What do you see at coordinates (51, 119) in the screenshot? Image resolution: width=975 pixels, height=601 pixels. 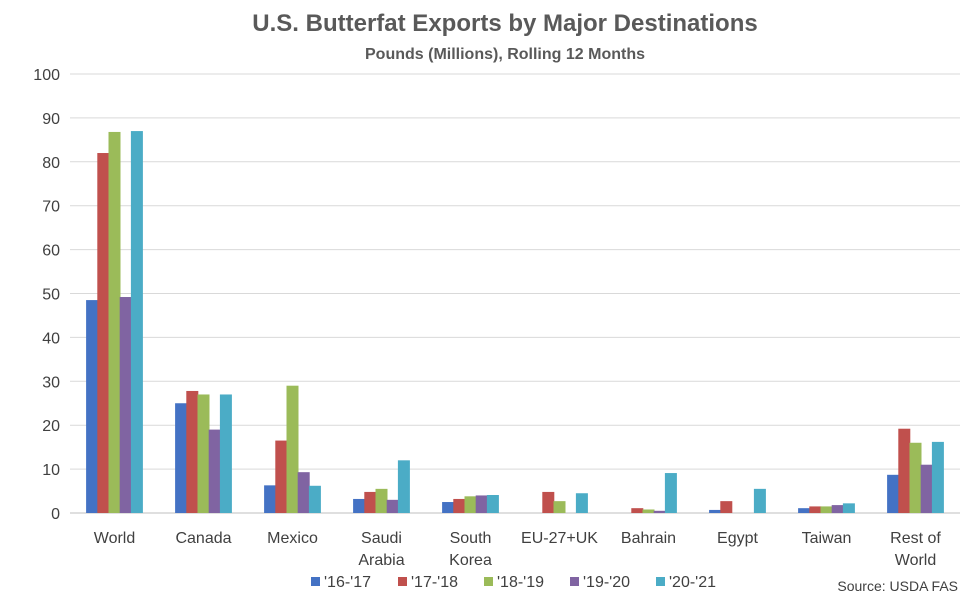 I see `y-tick-label: 90` at bounding box center [51, 119].